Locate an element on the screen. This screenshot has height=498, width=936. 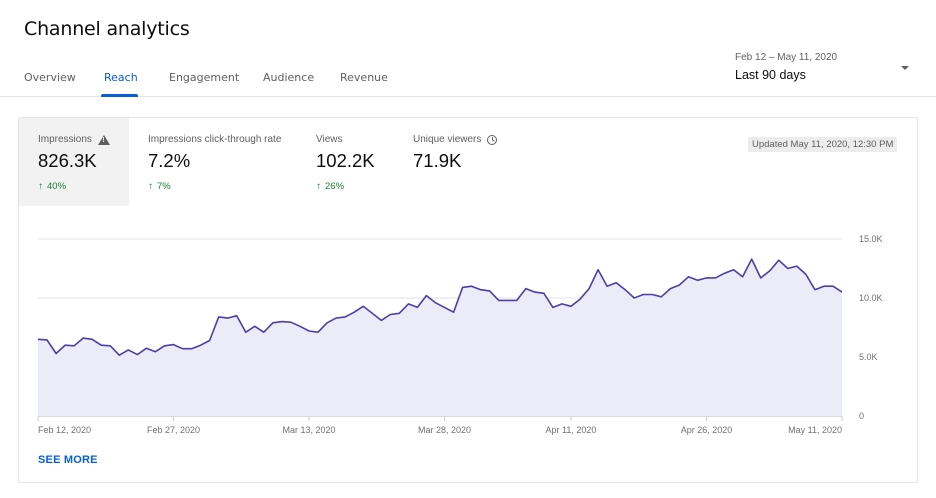
svg-text: Feb 12, 2020 is located at coordinates (64, 430).